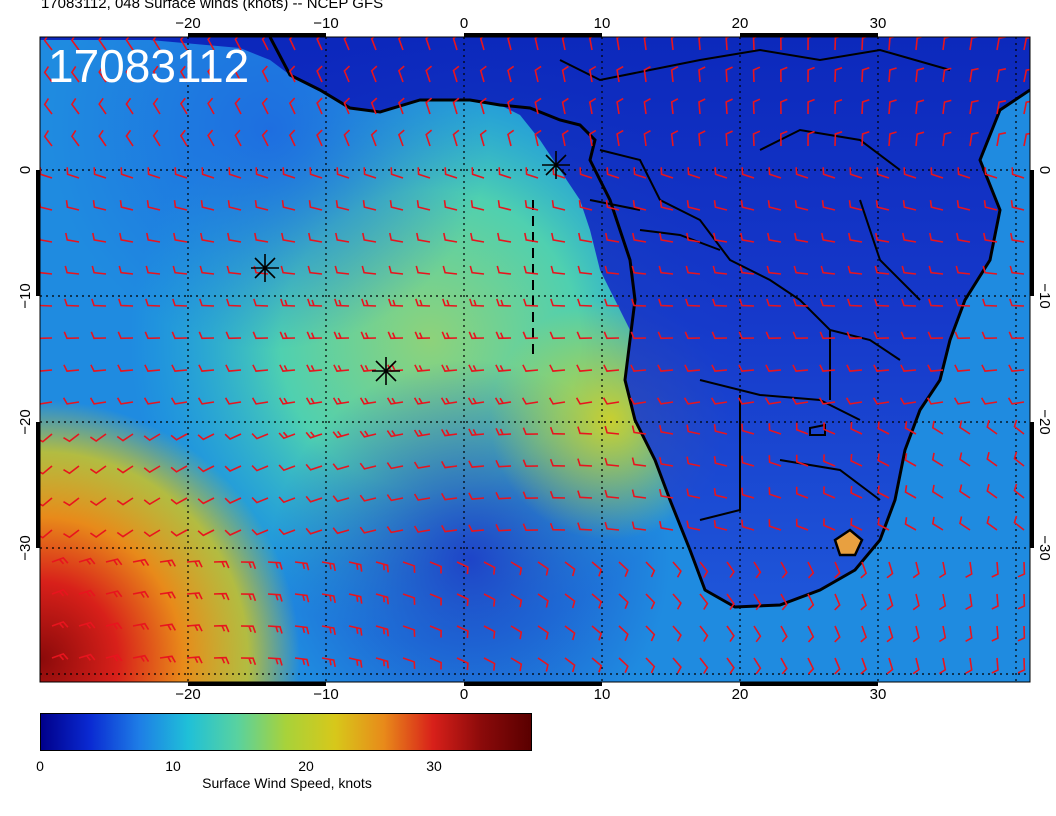  Describe the element at coordinates (187, 693) in the screenshot. I see `lon-label: −20` at that location.